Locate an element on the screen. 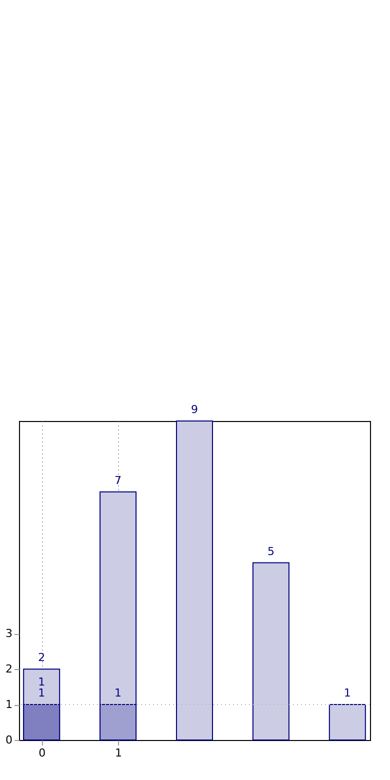  y-tick-label: 0 is located at coordinates (9, 740).